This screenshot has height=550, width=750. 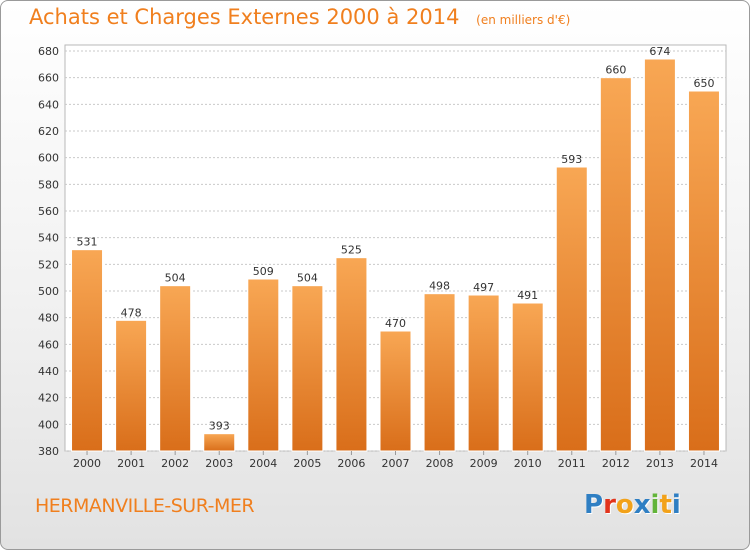 I want to click on data-label: 650, so click(x=703, y=83).